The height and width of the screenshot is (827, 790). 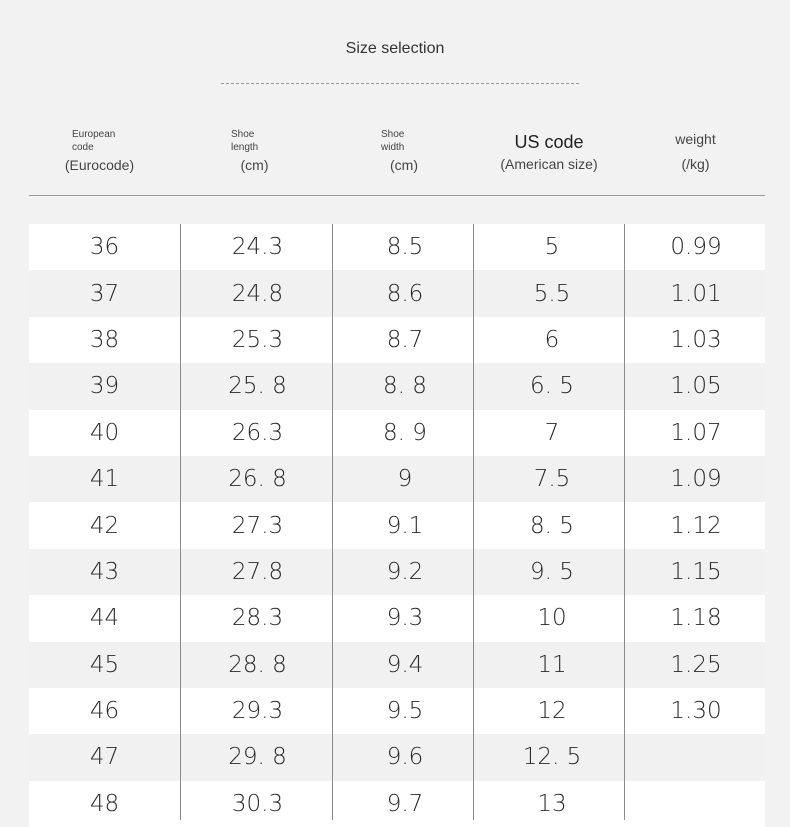 What do you see at coordinates (245, 147) in the screenshot?
I see `header-shoe-length-line2: length` at bounding box center [245, 147].